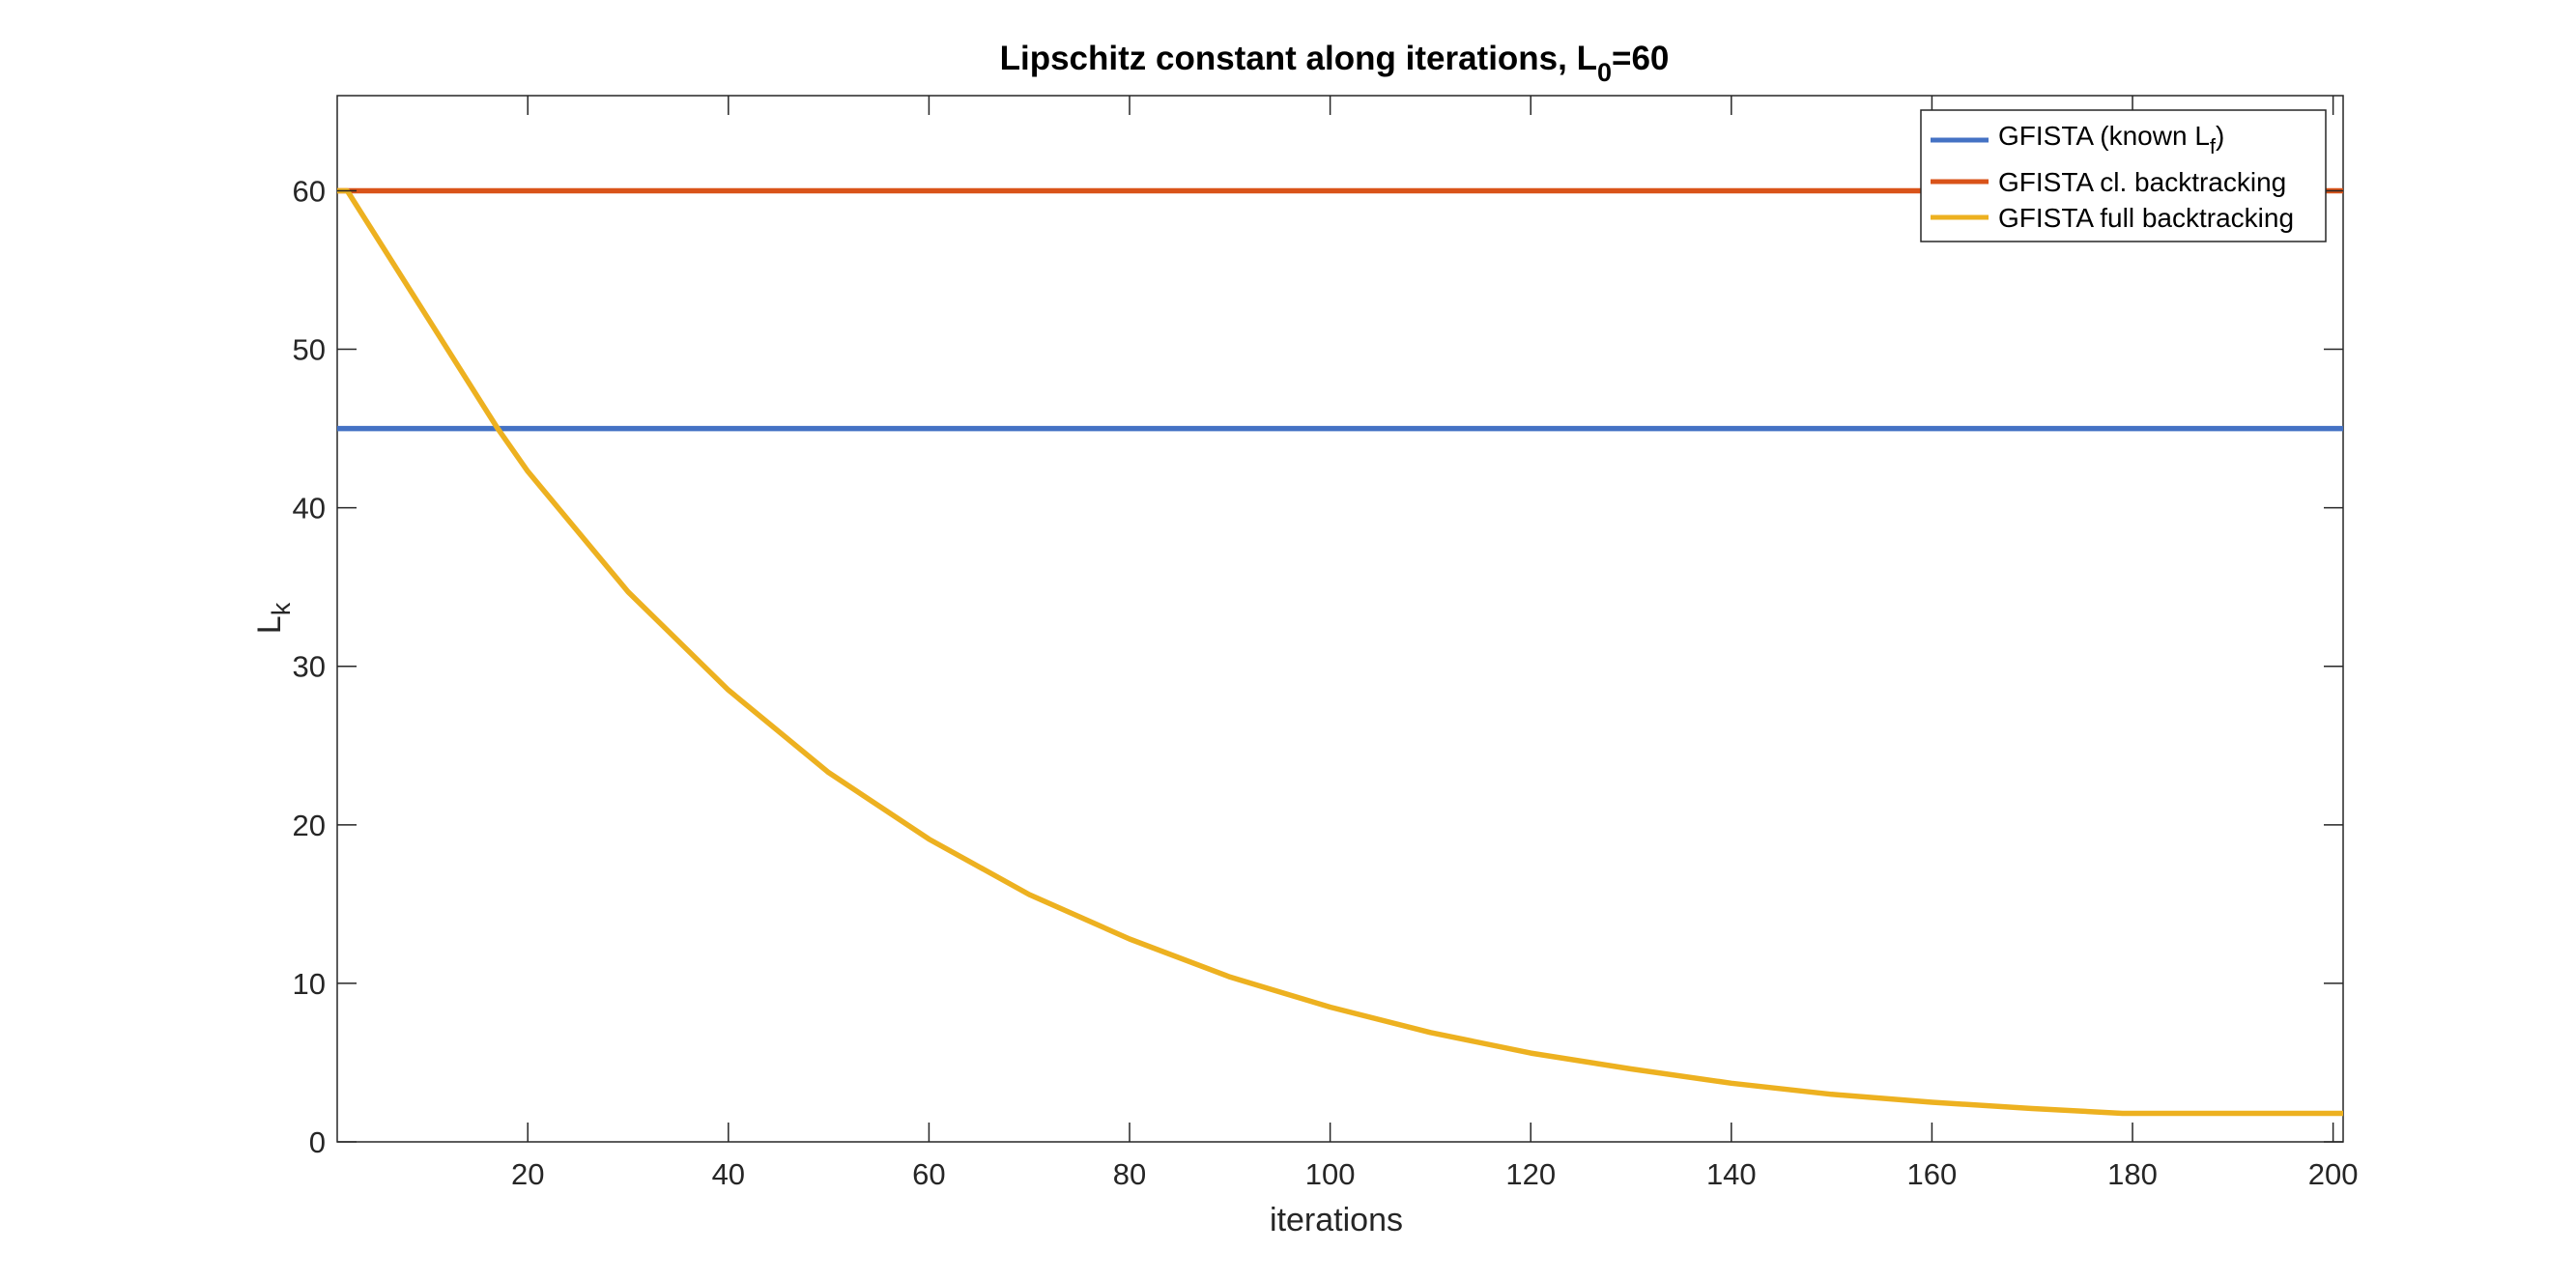 The height and width of the screenshot is (1280, 2576). Describe the element at coordinates (929, 1174) in the screenshot. I see `x-tick-label-60: 60` at that location.